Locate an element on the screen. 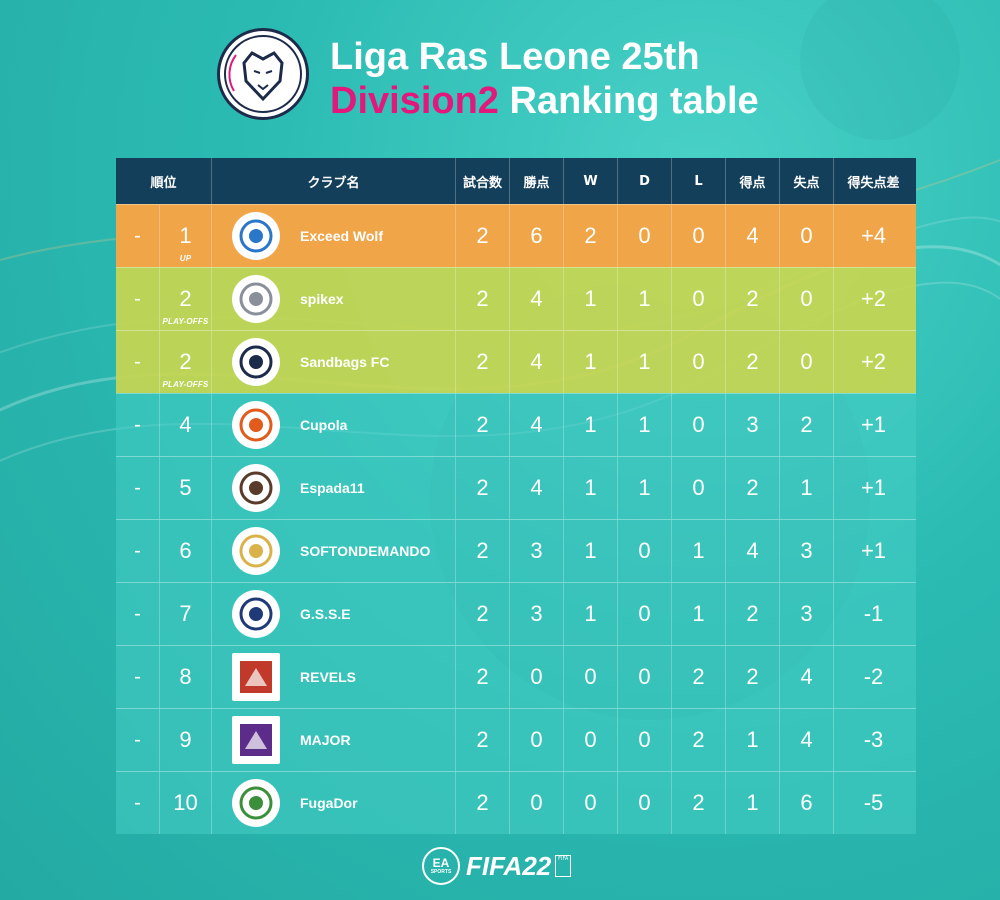 The height and width of the screenshot is (900, 1000). sports-text: SPORTS is located at coordinates (441, 872).